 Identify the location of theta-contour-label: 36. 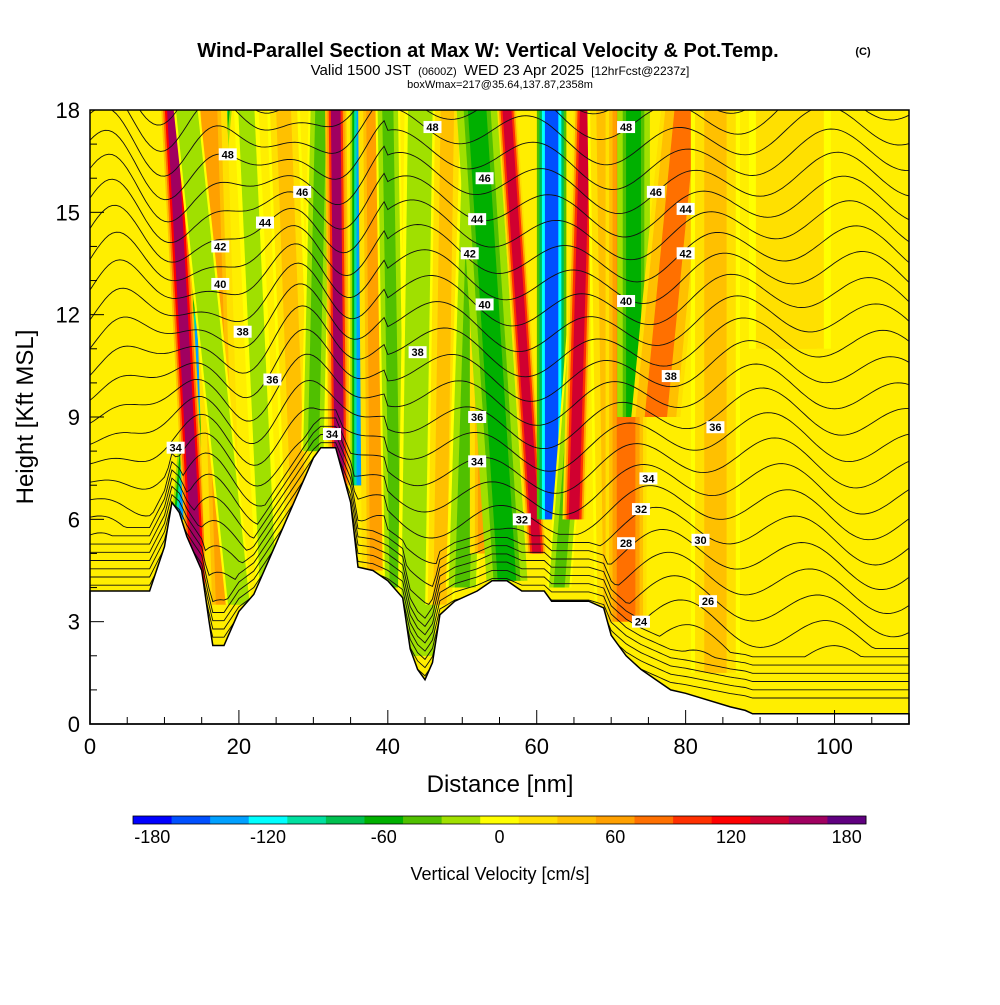
(477, 417).